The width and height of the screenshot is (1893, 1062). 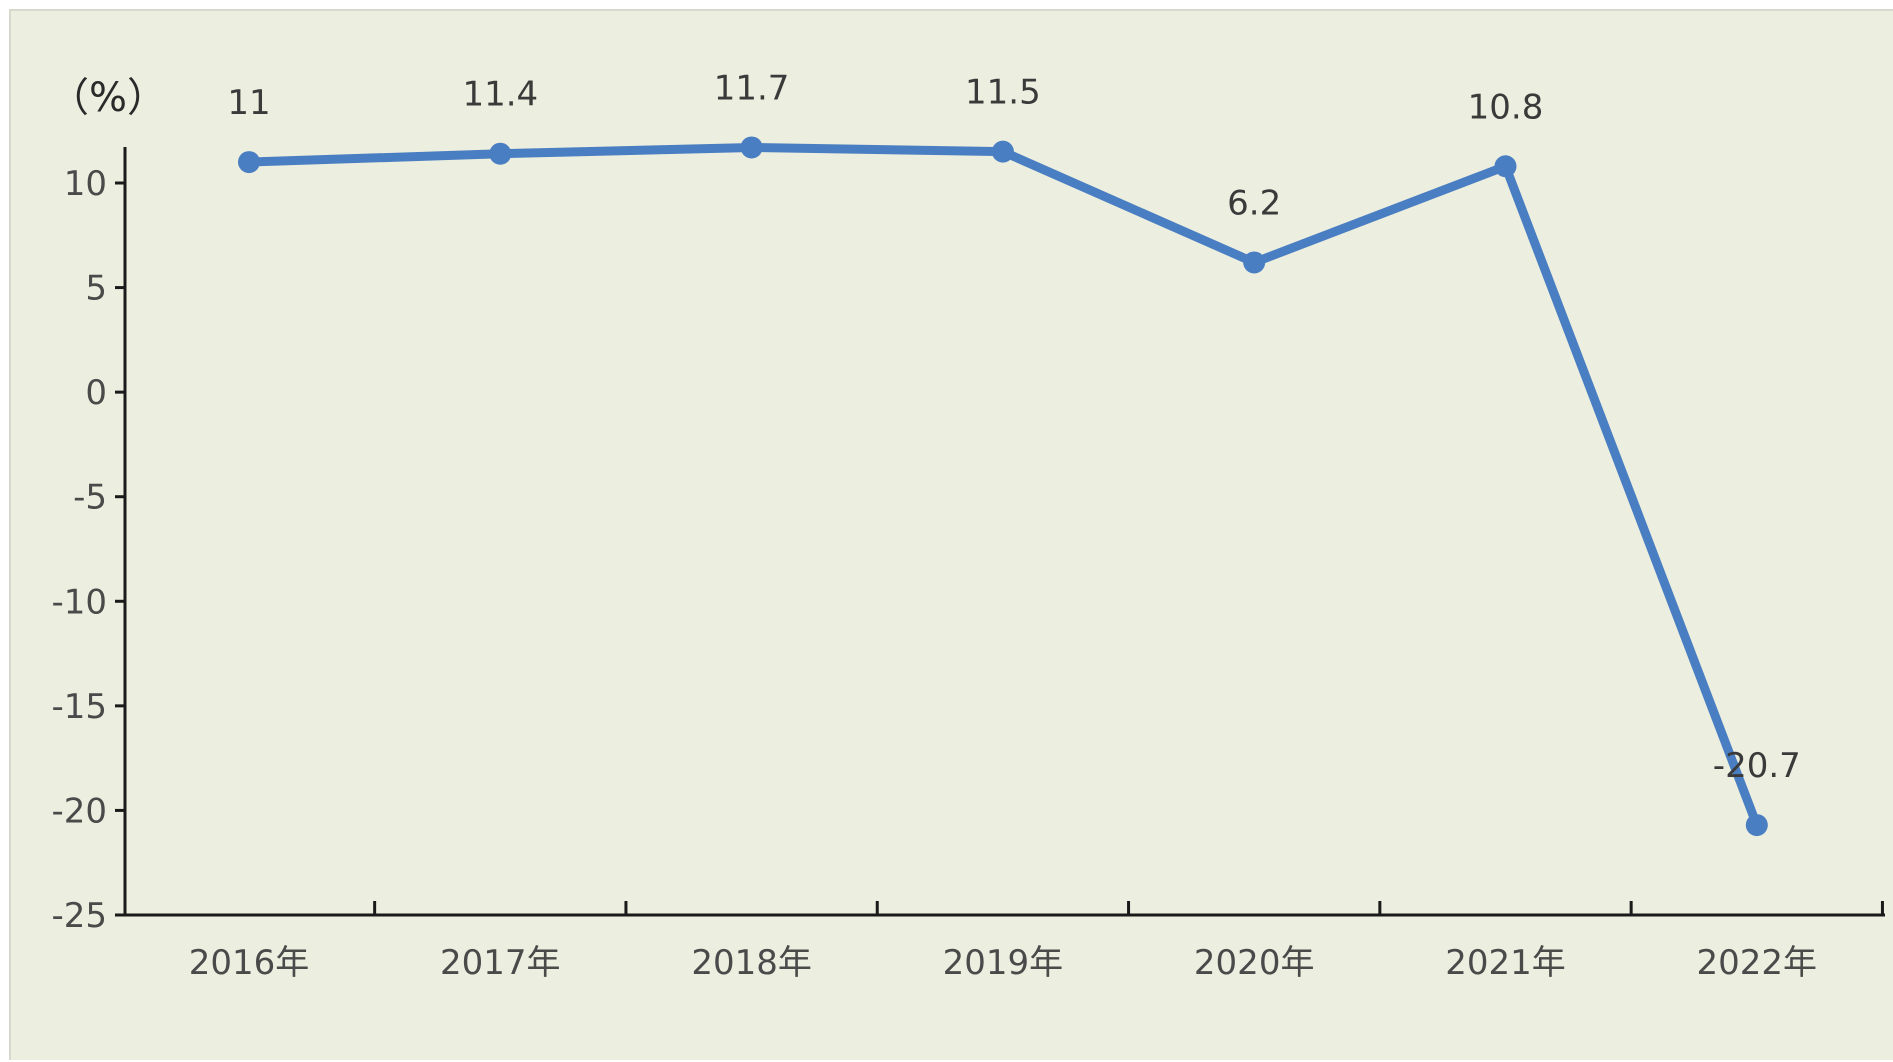 What do you see at coordinates (79, 602) in the screenshot?
I see `y-tick-label: -10` at bounding box center [79, 602].